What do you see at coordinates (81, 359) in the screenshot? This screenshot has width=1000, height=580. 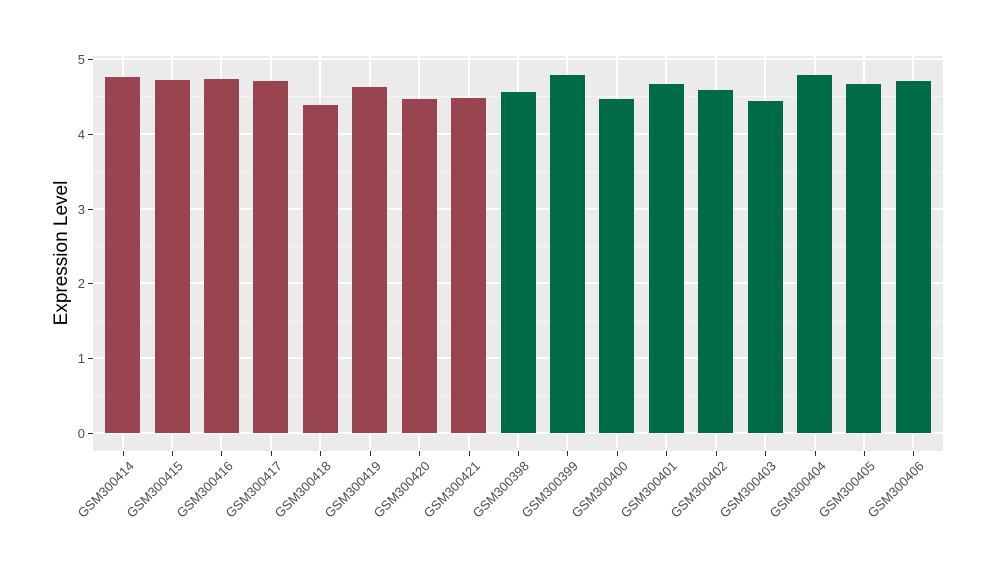 I see `y-tick-label: 1` at bounding box center [81, 359].